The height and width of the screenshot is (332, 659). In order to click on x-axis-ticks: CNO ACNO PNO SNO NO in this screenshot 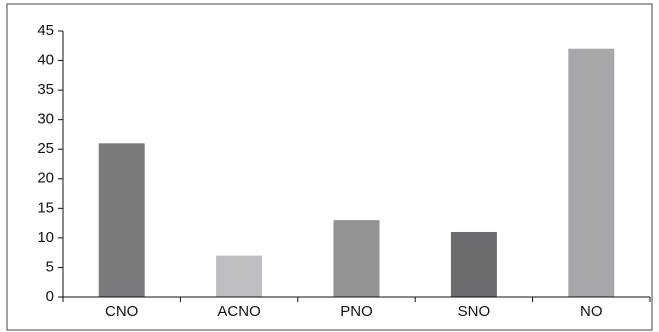, I will do `click(356, 308)`.